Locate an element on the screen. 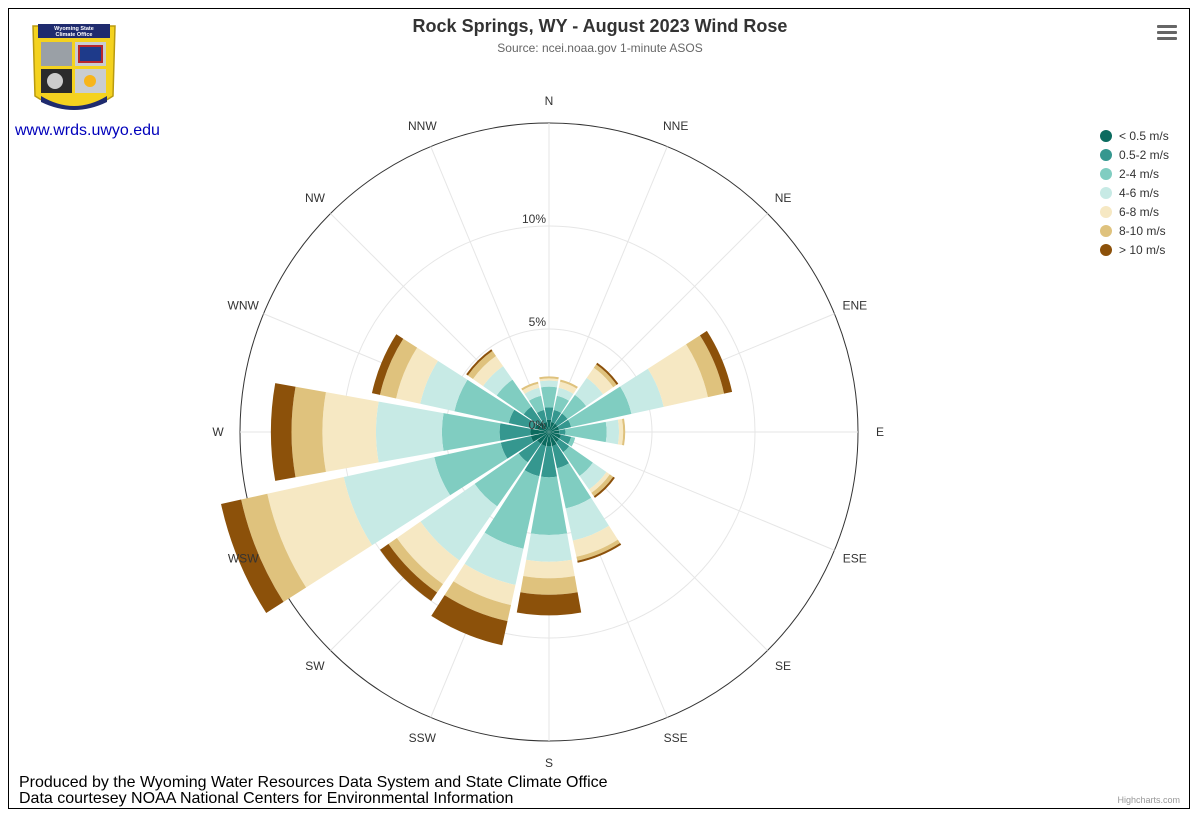 The width and height of the screenshot is (1200, 818). direction-label-ne: NE is located at coordinates (783, 198).